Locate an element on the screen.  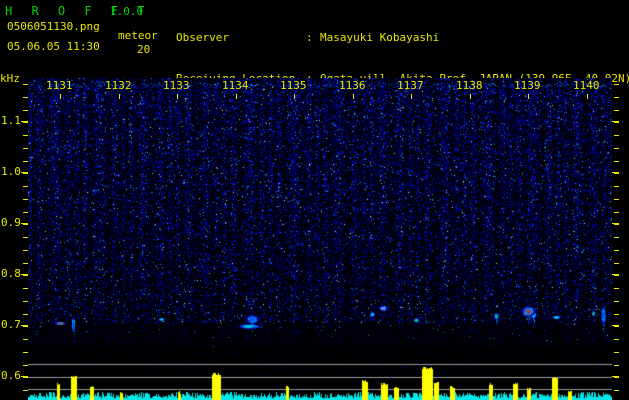
y-tick-label: 1.1 is located at coordinates (11, 120).